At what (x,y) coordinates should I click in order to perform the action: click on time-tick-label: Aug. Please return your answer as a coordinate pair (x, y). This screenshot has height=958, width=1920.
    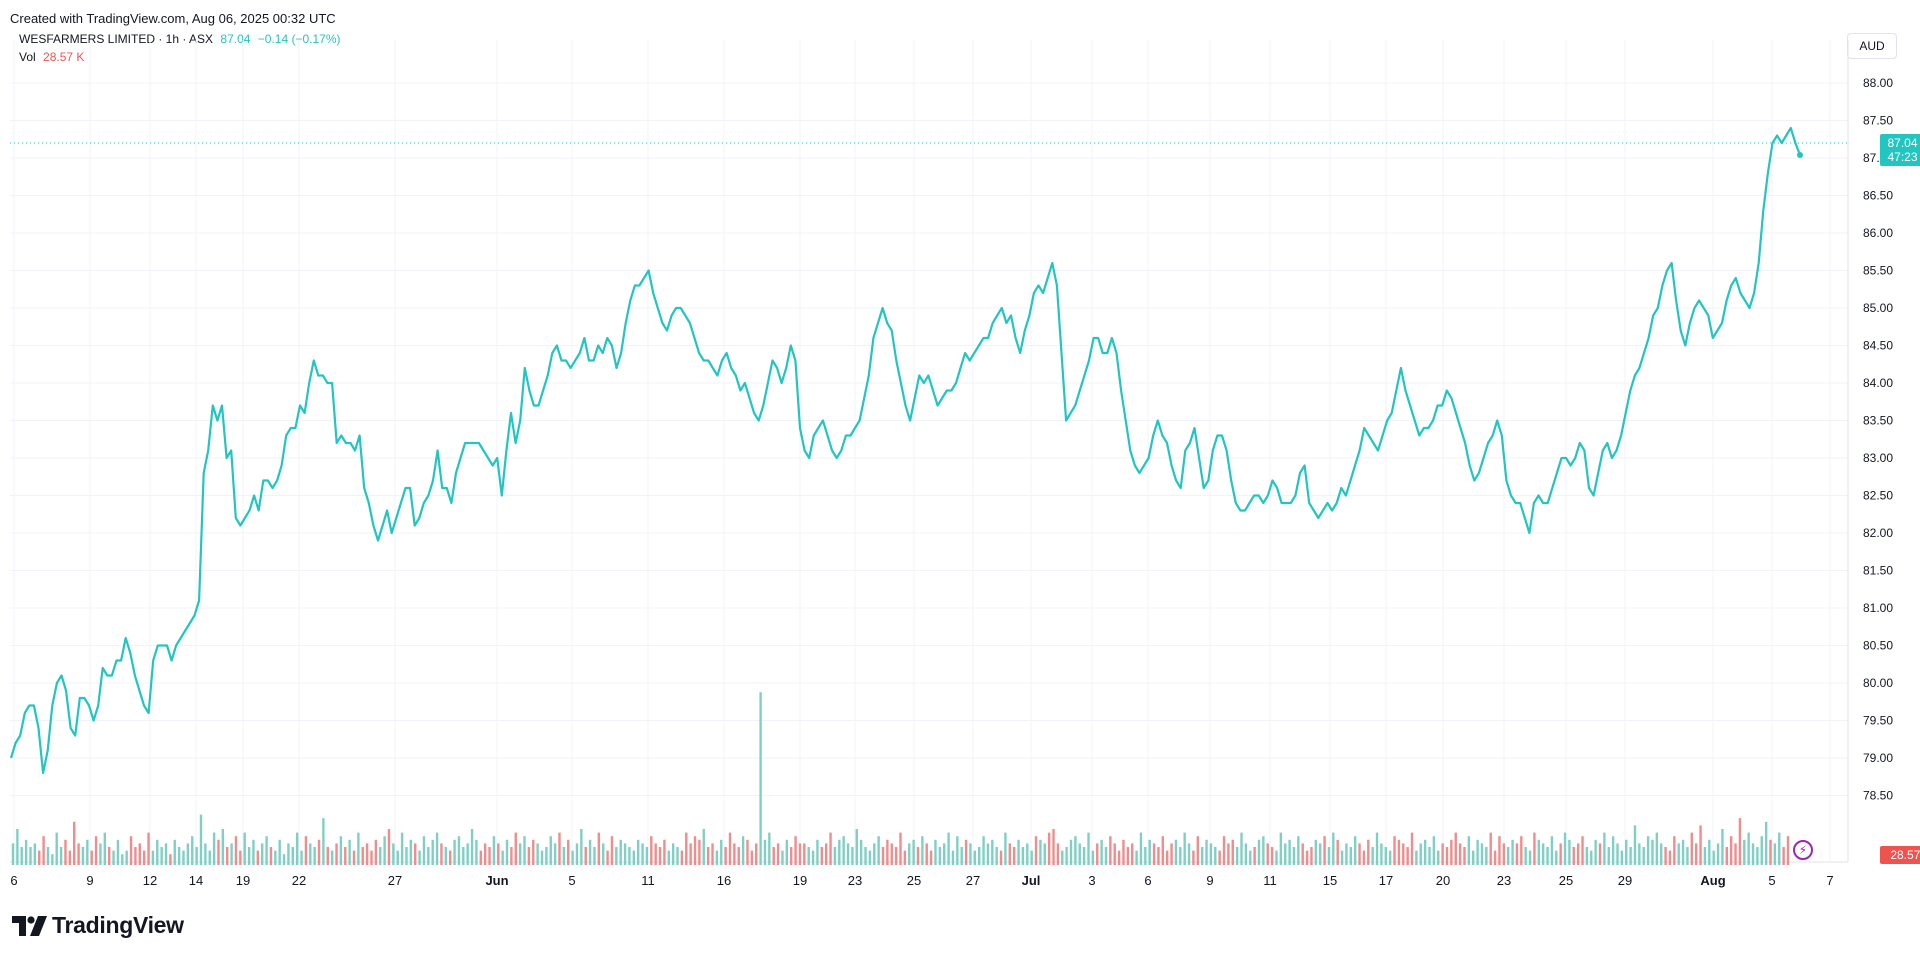
    Looking at the image, I should click on (1712, 880).